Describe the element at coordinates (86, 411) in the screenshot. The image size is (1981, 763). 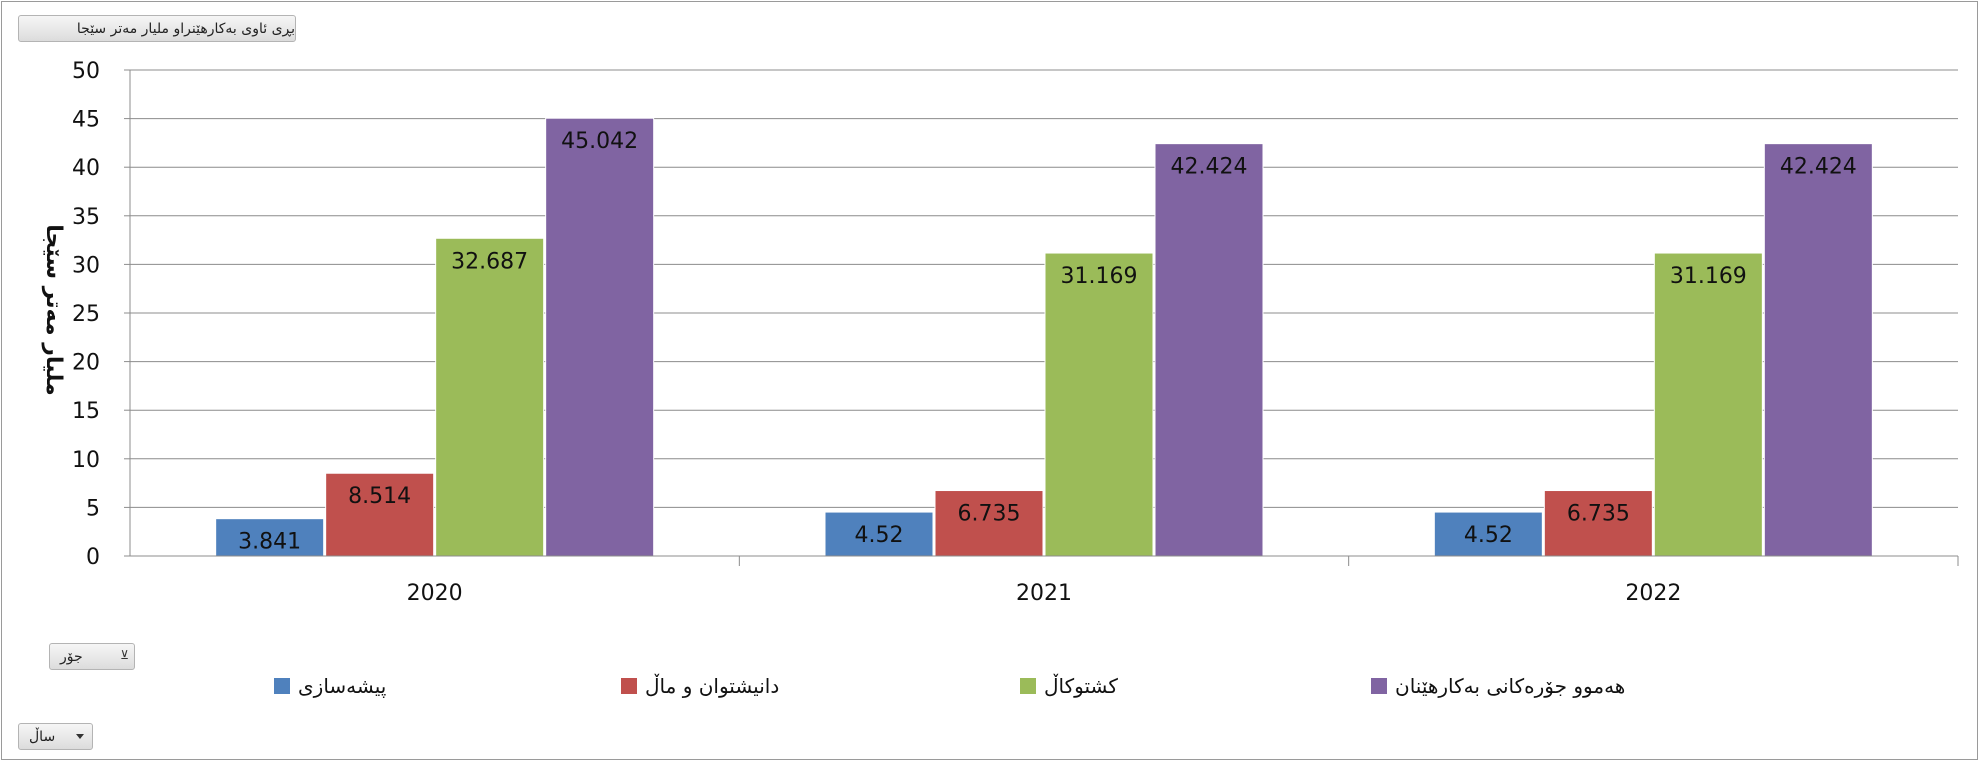
I see `y-tick-label: 15` at that location.